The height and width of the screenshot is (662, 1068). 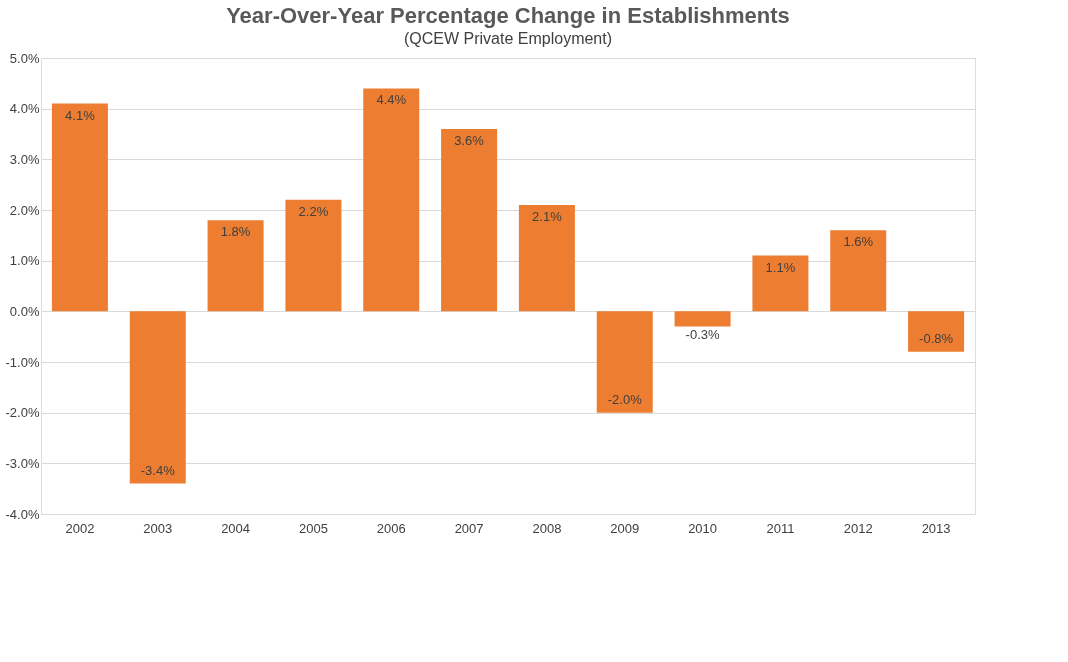 I want to click on y-tick-label: -2.0%, so click(x=22, y=413).